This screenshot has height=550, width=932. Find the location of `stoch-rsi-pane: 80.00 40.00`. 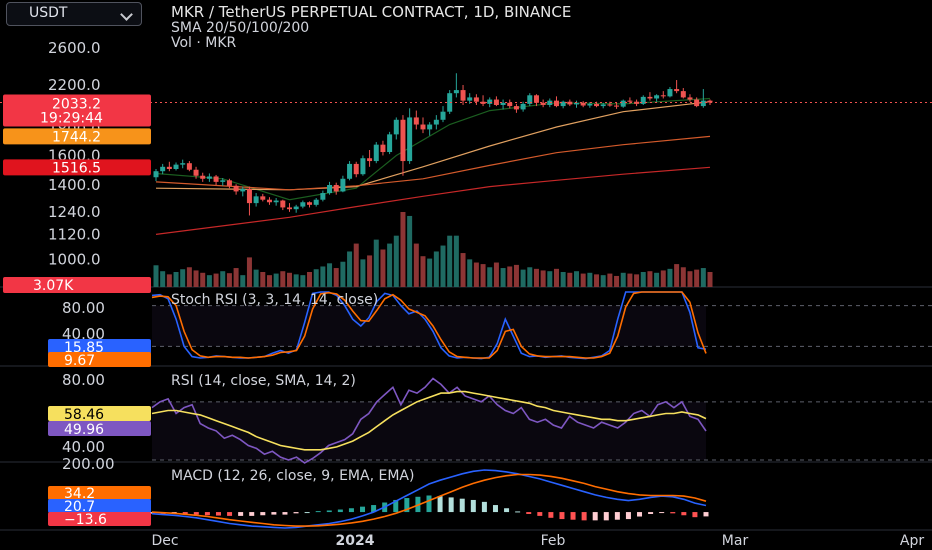

stoch-rsi-pane: 80.00 40.00 is located at coordinates (497, 325).